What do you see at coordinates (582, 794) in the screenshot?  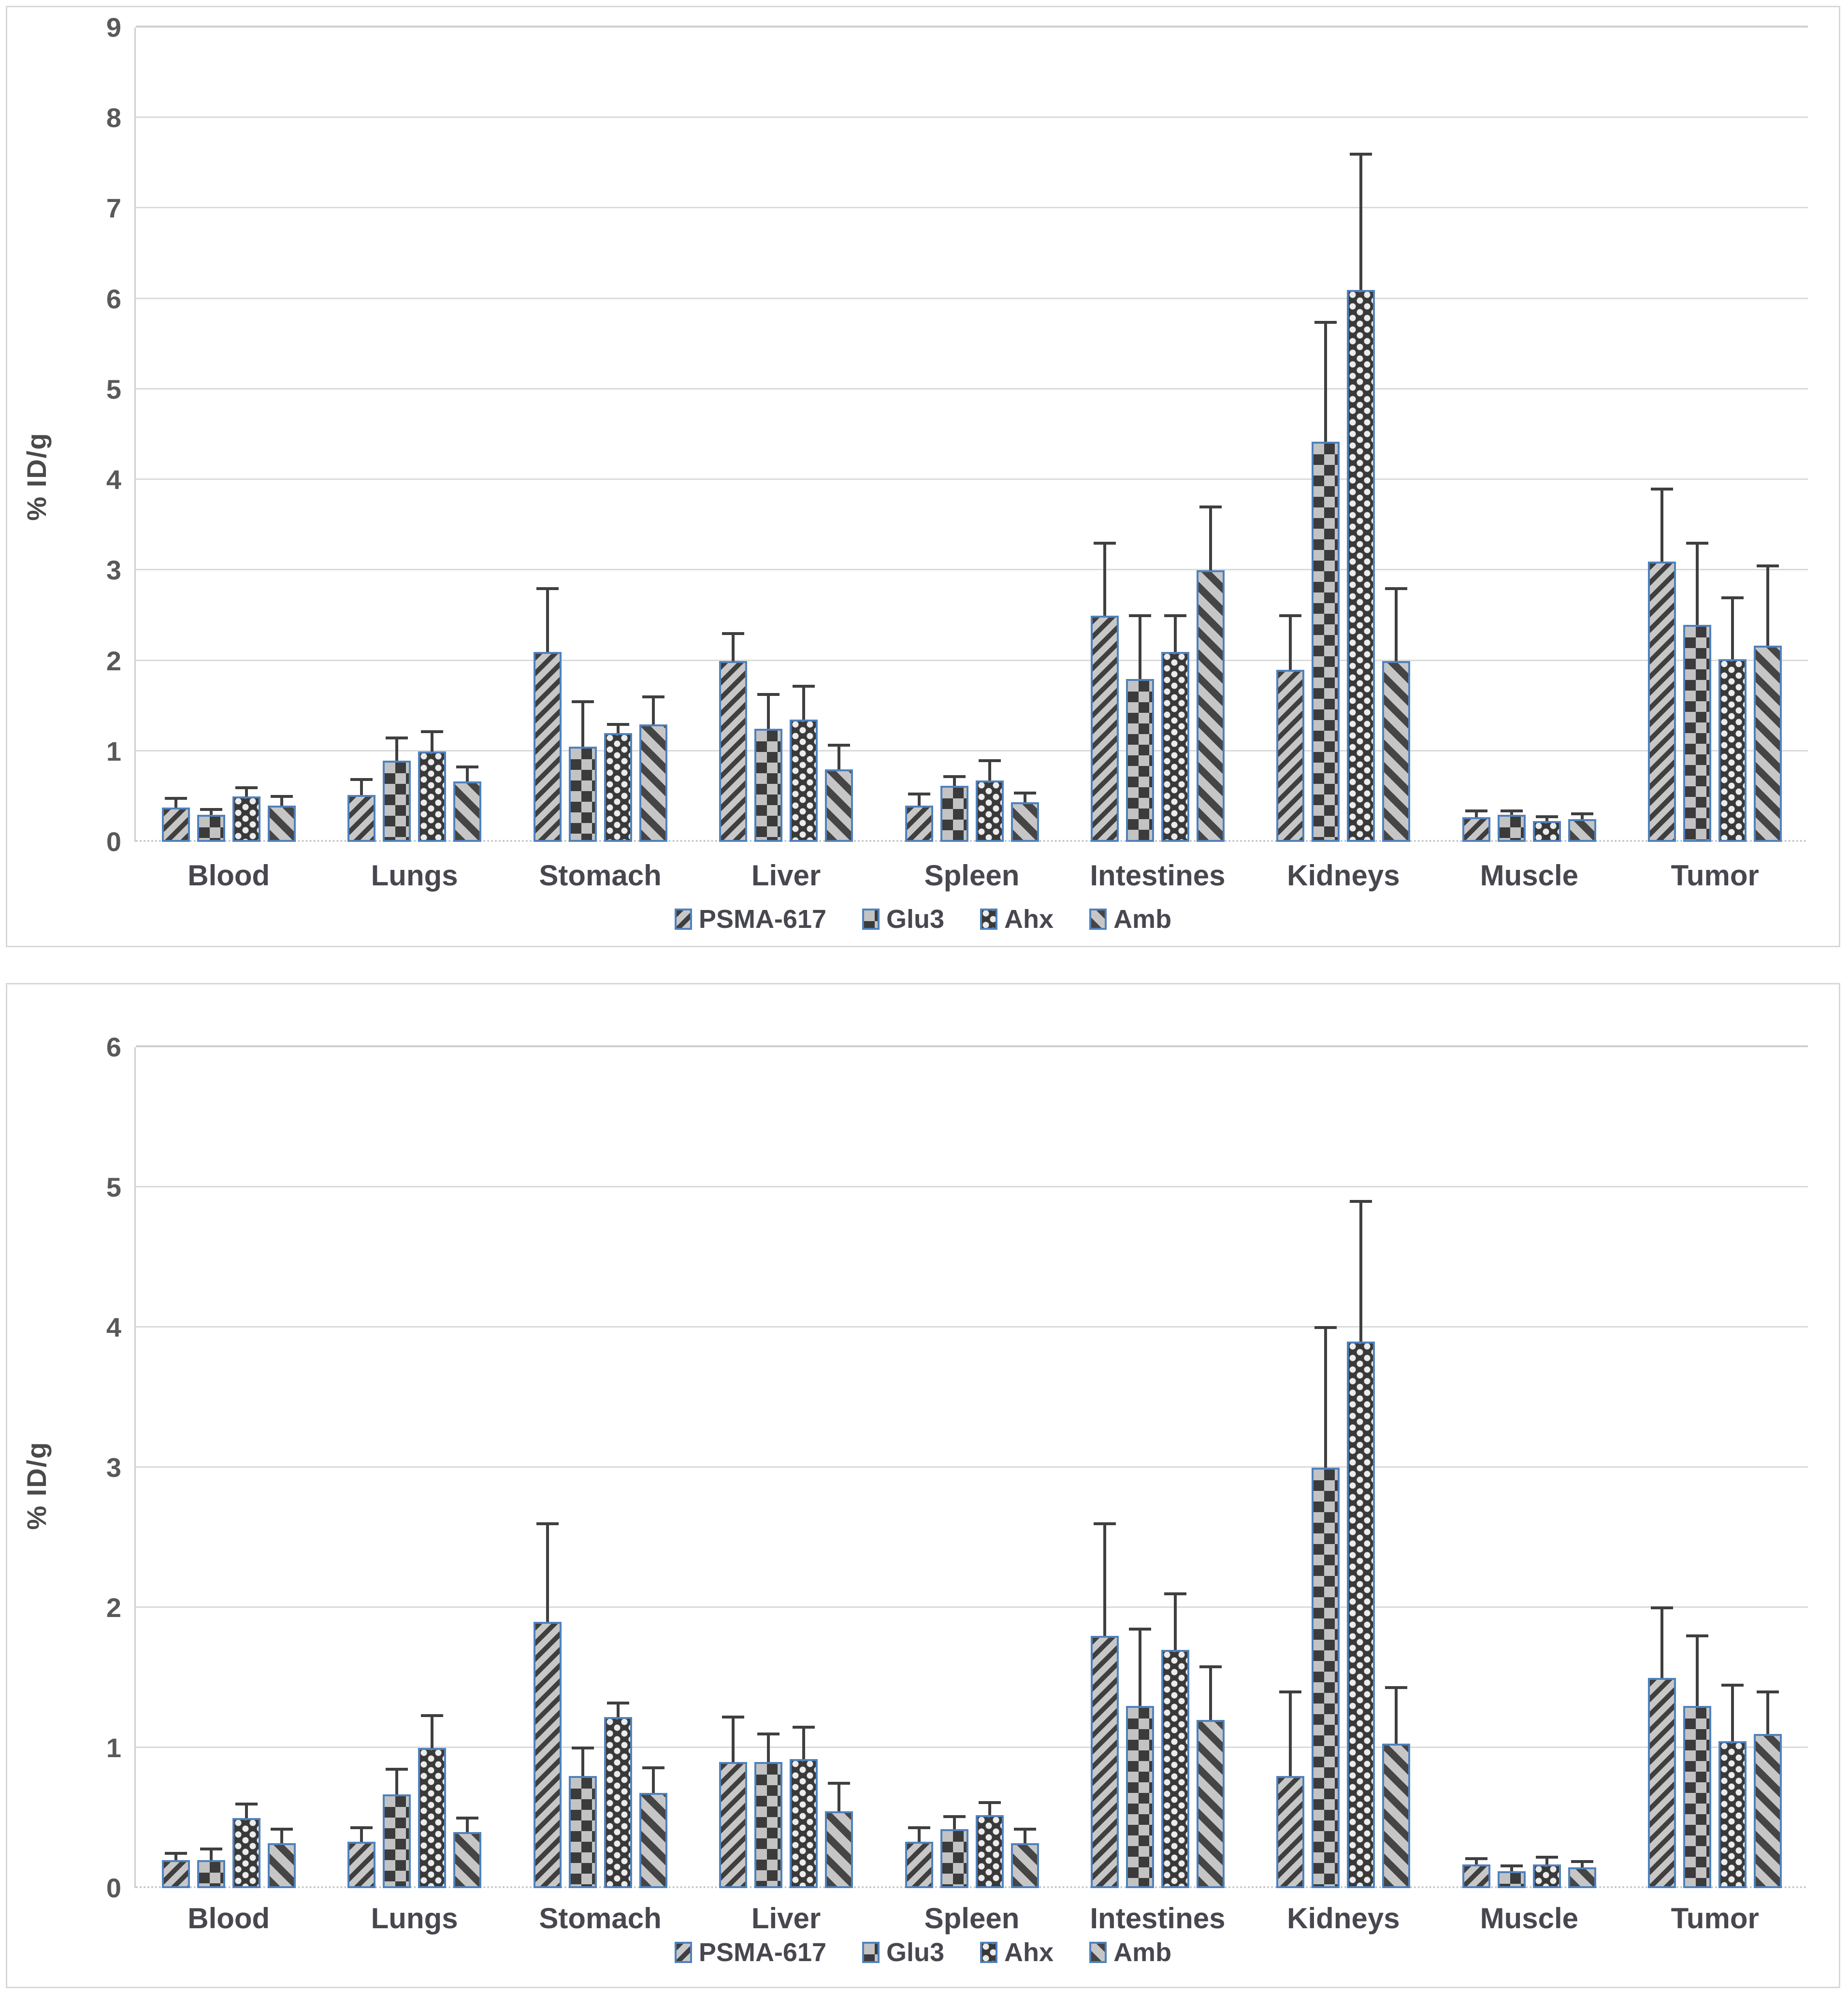 I see `bar-glu3-stomach` at bounding box center [582, 794].